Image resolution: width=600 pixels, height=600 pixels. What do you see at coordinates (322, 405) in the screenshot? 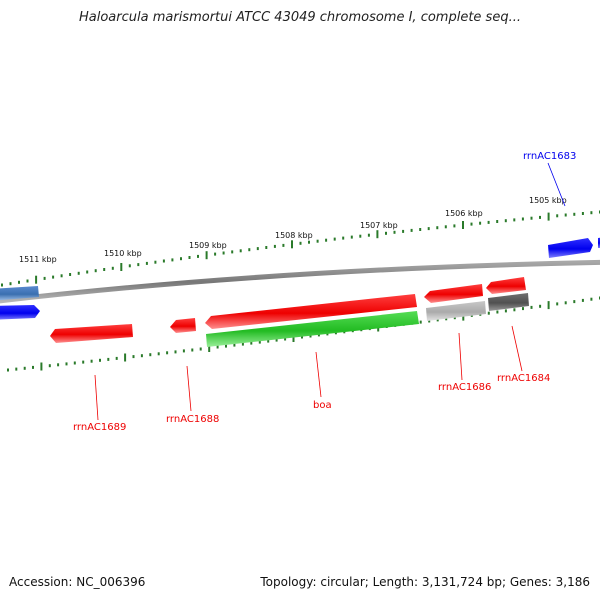
I see `gene-label-boa: boa` at bounding box center [322, 405].